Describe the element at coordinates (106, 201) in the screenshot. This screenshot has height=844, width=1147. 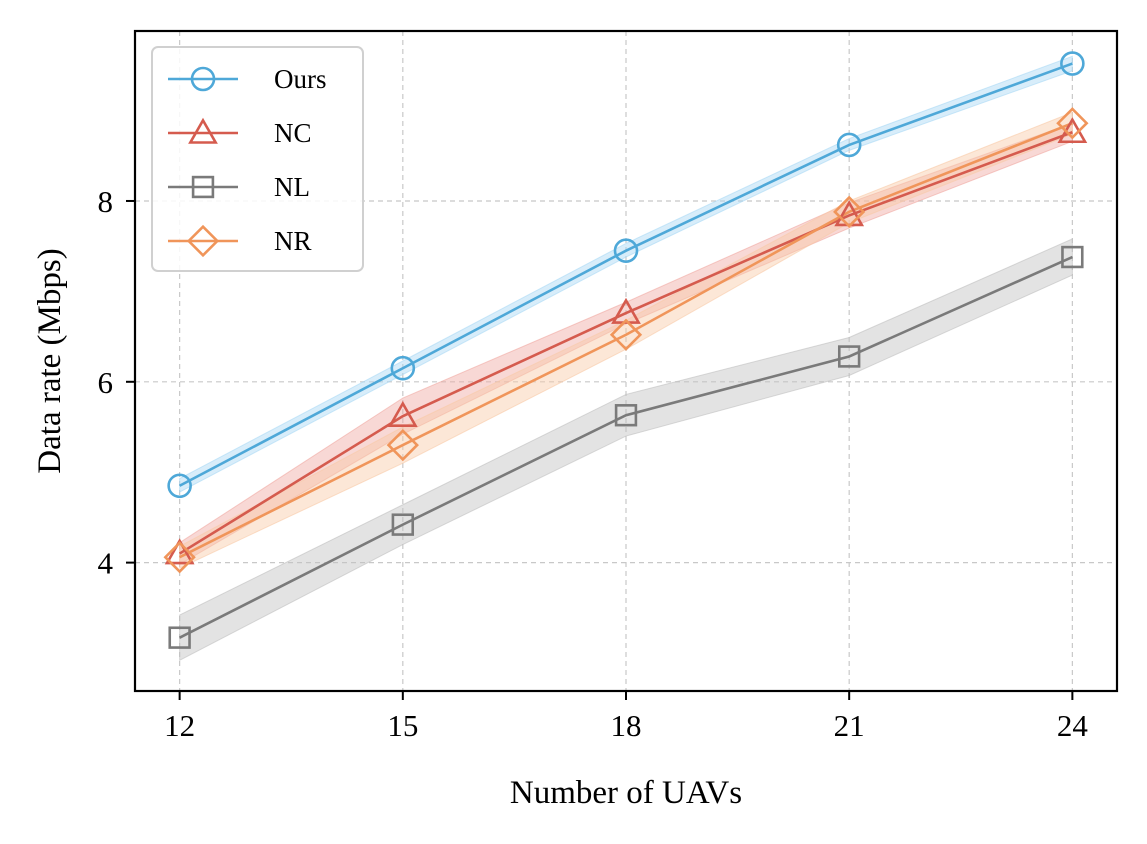
I see `y-tick-label: 8` at that location.